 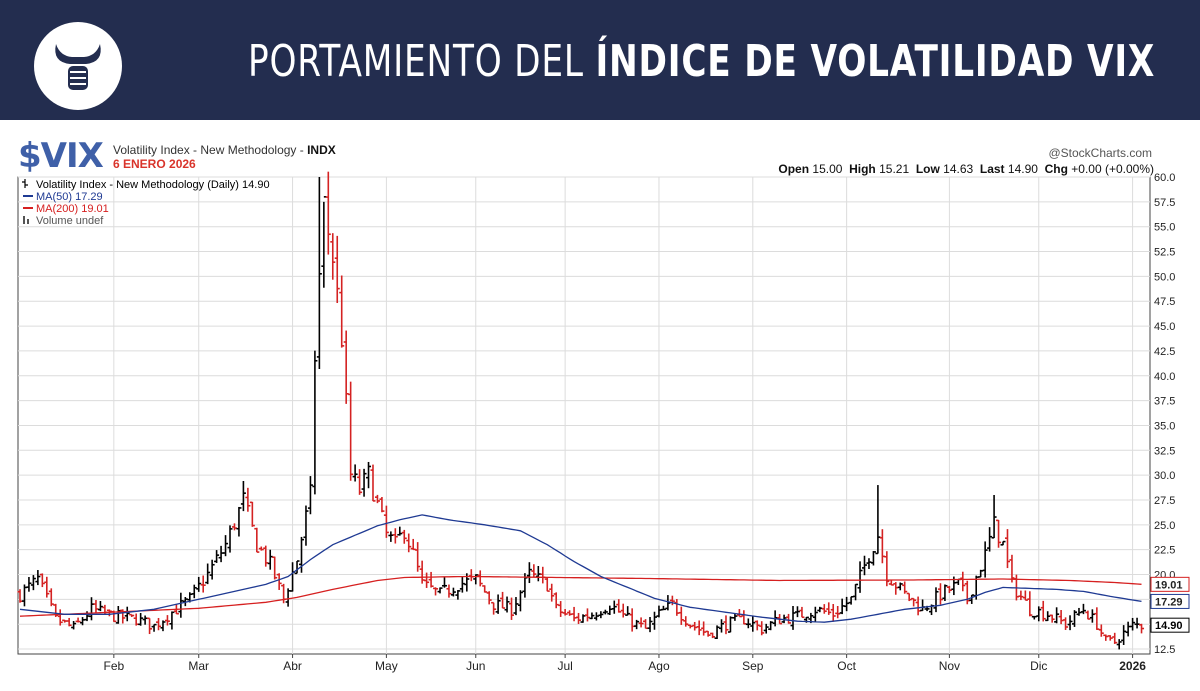 I want to click on high-label: High, so click(x=862, y=169).